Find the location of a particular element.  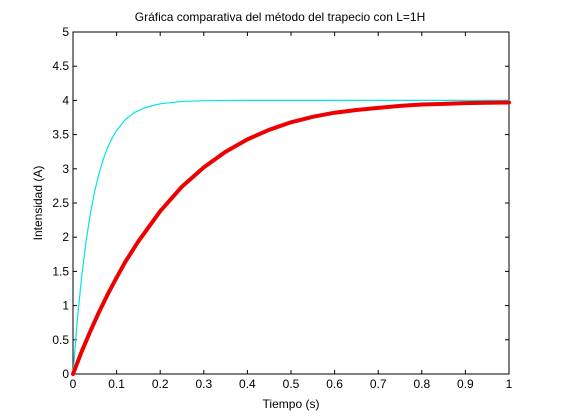

y-tick-label: 0.5 is located at coordinates (60, 340).